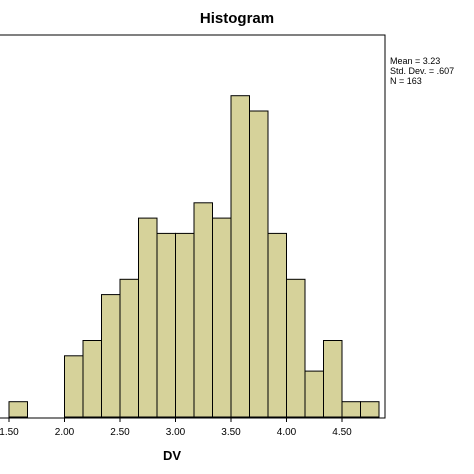 This screenshot has width=474, height=474. I want to click on n-stat: N = 163, so click(406, 81).